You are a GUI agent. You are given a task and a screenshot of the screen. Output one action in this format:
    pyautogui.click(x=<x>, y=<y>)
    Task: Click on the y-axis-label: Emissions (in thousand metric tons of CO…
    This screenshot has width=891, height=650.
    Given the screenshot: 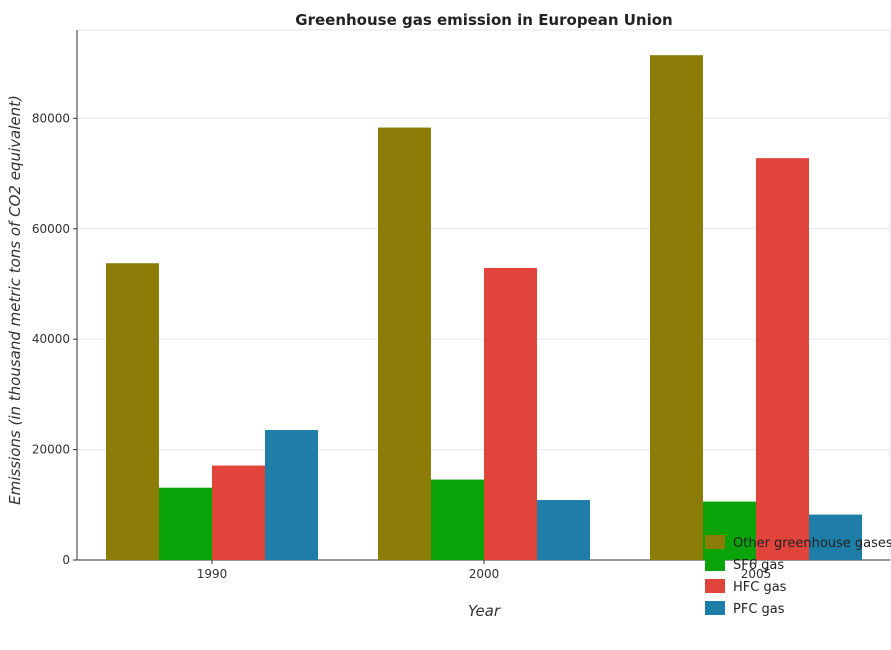 What is the action you would take?
    pyautogui.click(x=15, y=300)
    